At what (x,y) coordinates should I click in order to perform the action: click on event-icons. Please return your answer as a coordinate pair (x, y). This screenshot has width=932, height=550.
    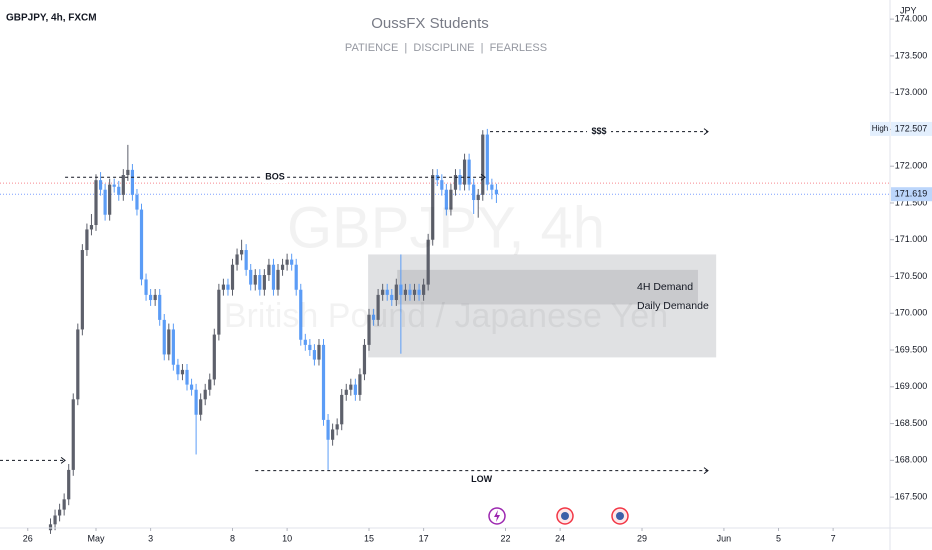
    Looking at the image, I should click on (558, 516).